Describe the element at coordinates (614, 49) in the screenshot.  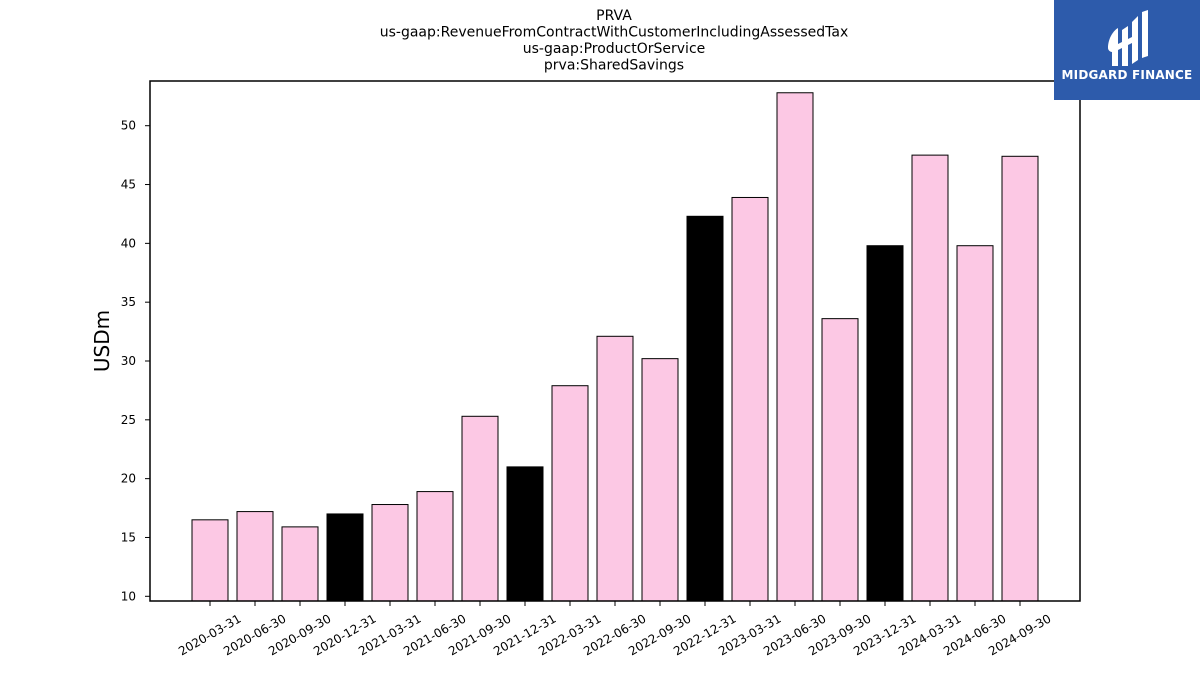
I see `chart-title-line: us-gaap:ProductOrService` at that location.